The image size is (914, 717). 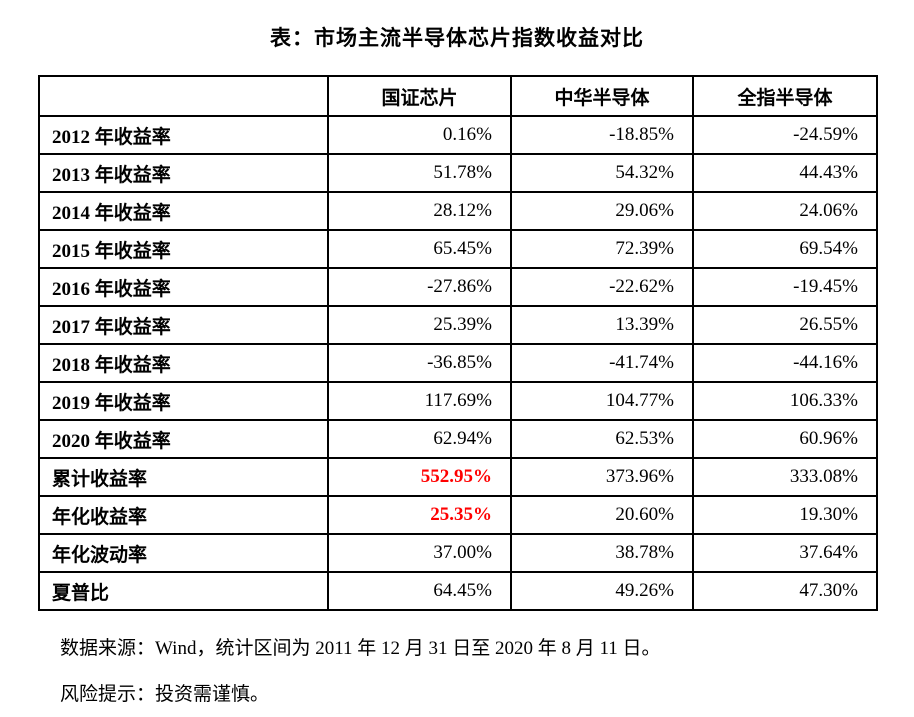 What do you see at coordinates (602, 363) in the screenshot?
I see `value-cell: -41.74%` at bounding box center [602, 363].